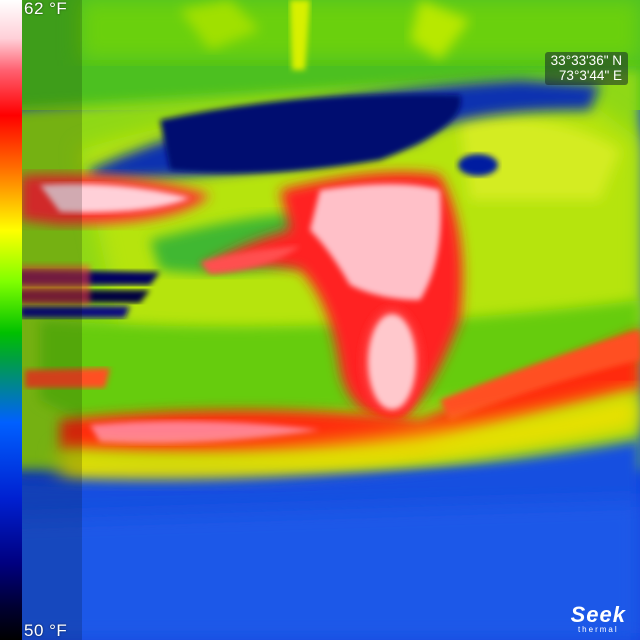  What do you see at coordinates (46, 630) in the screenshot?
I see `scale-min-label: 50 °F` at bounding box center [46, 630].